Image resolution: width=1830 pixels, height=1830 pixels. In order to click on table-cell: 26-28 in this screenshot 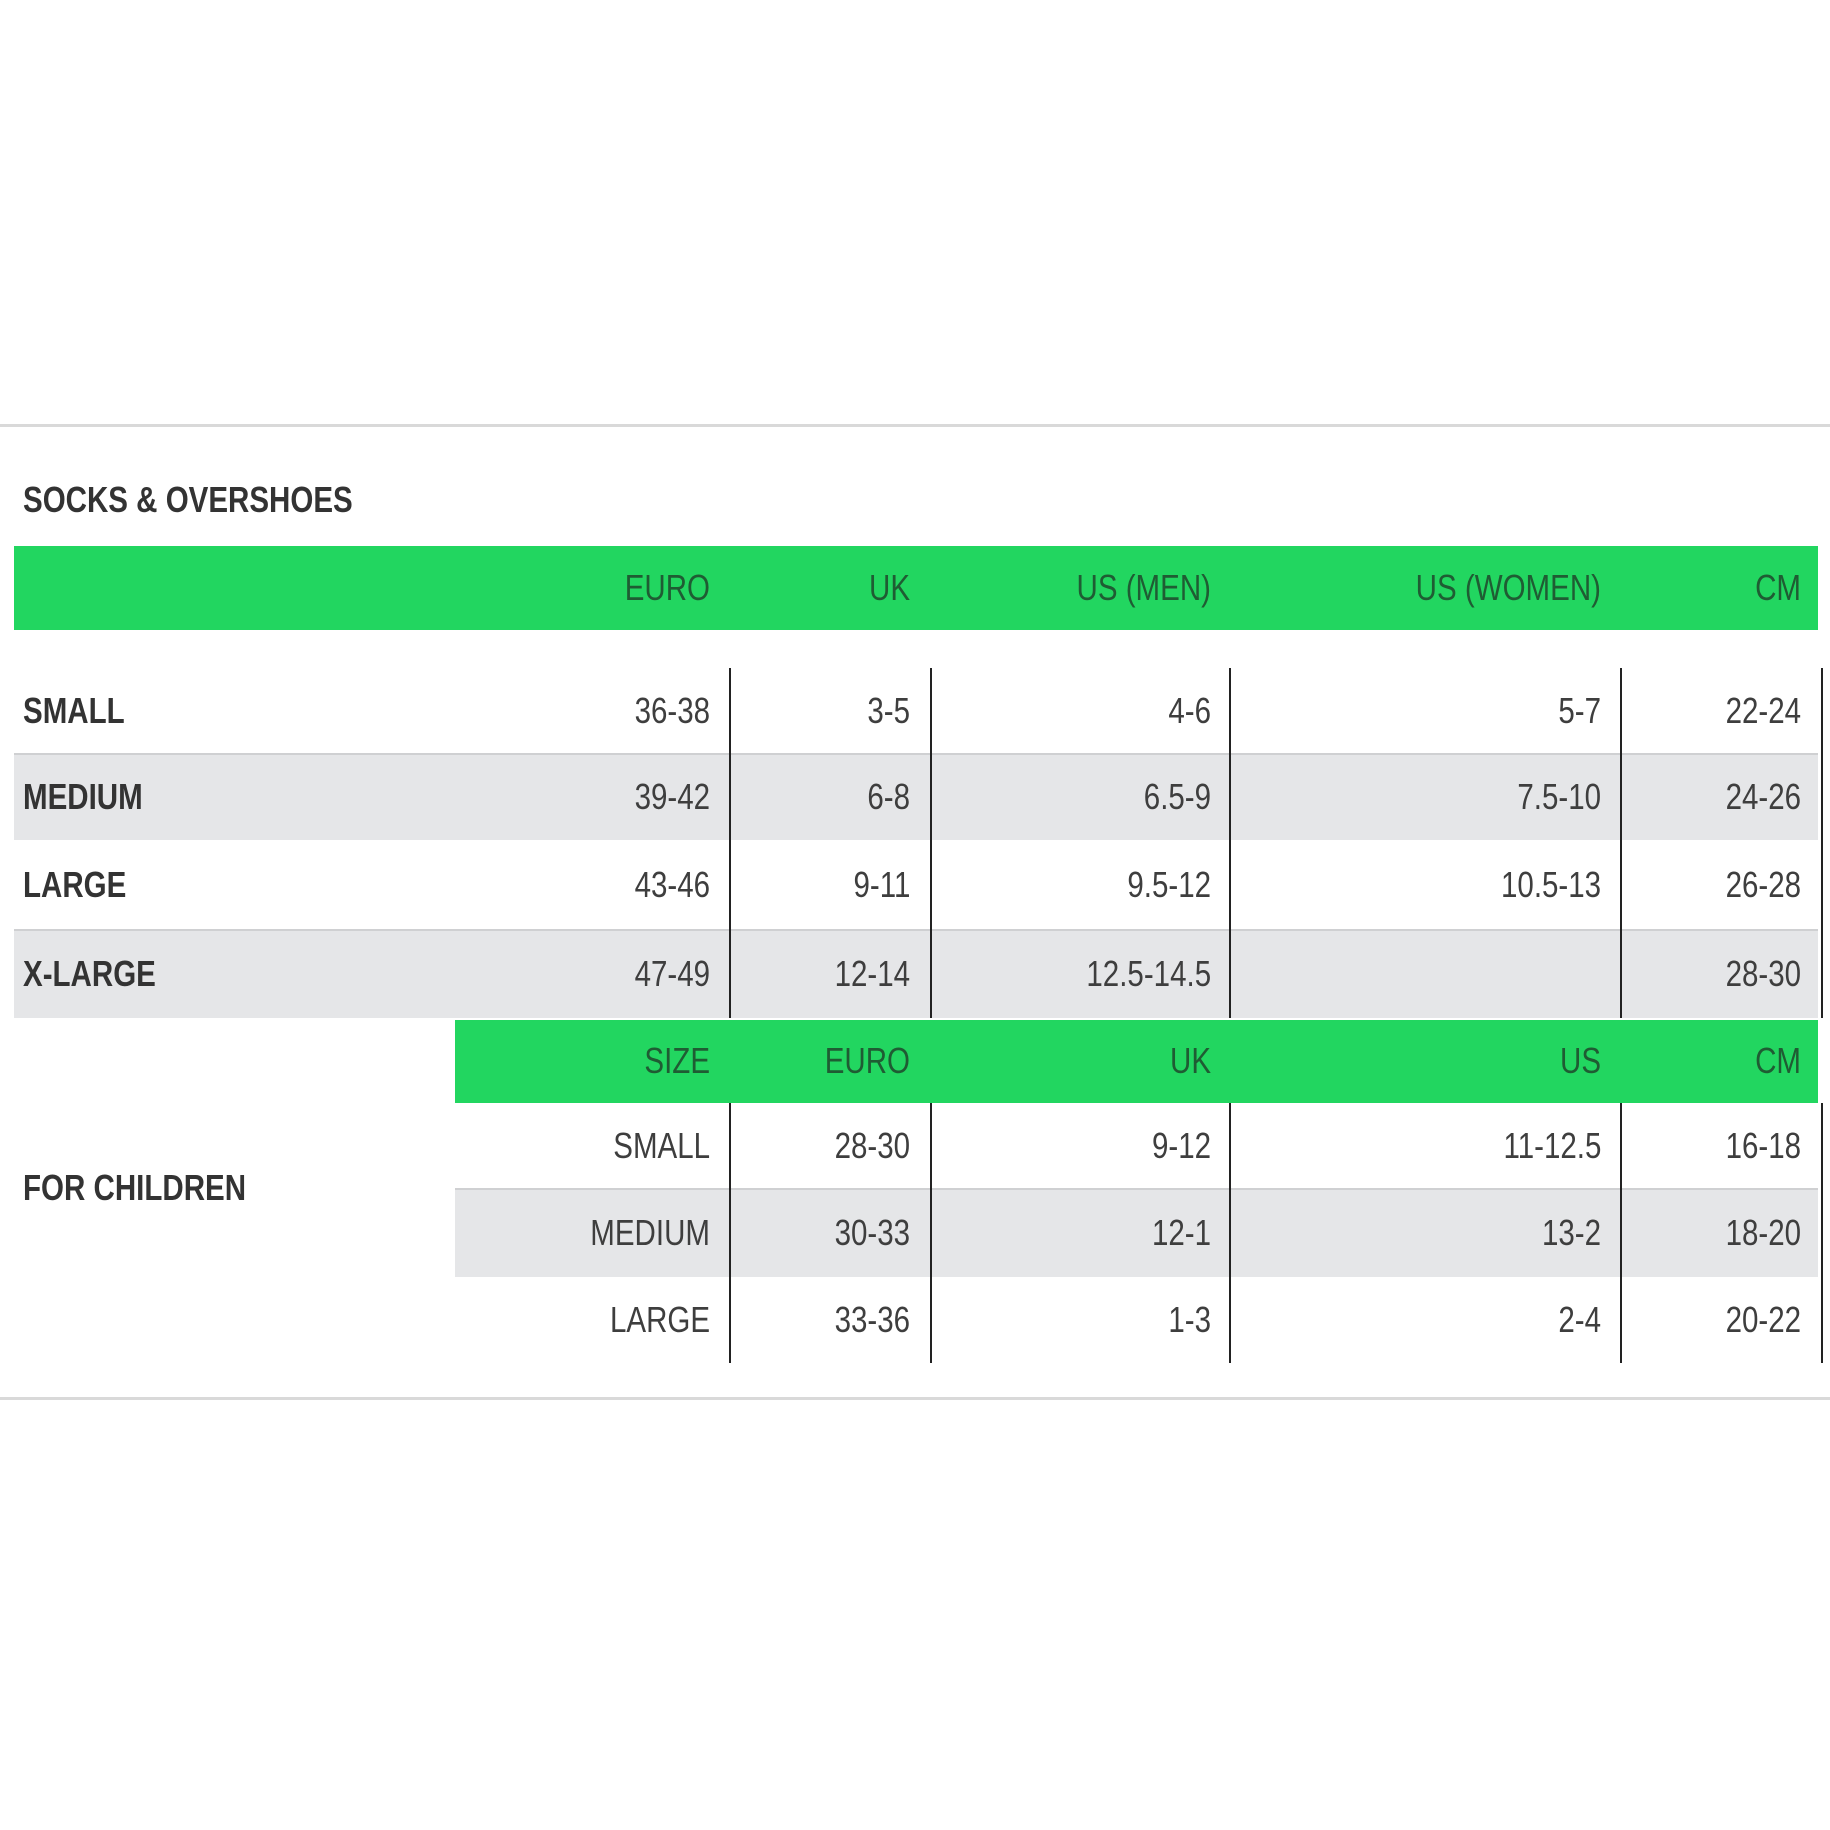, I will do `click(1763, 884)`.